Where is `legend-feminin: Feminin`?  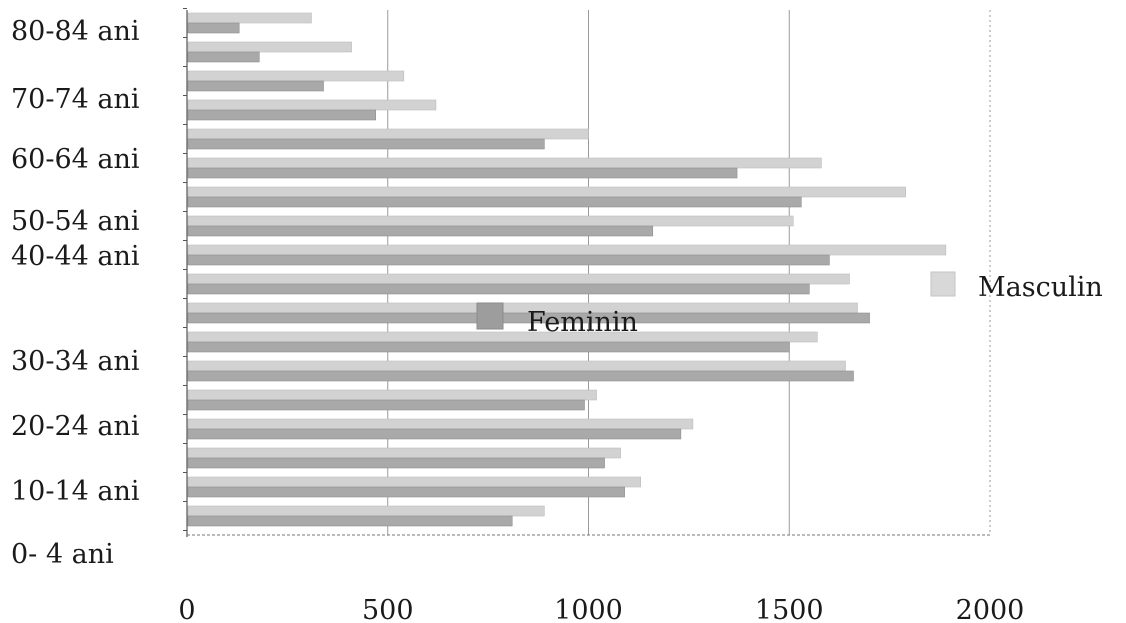
legend-feminin: Feminin is located at coordinates (557, 320).